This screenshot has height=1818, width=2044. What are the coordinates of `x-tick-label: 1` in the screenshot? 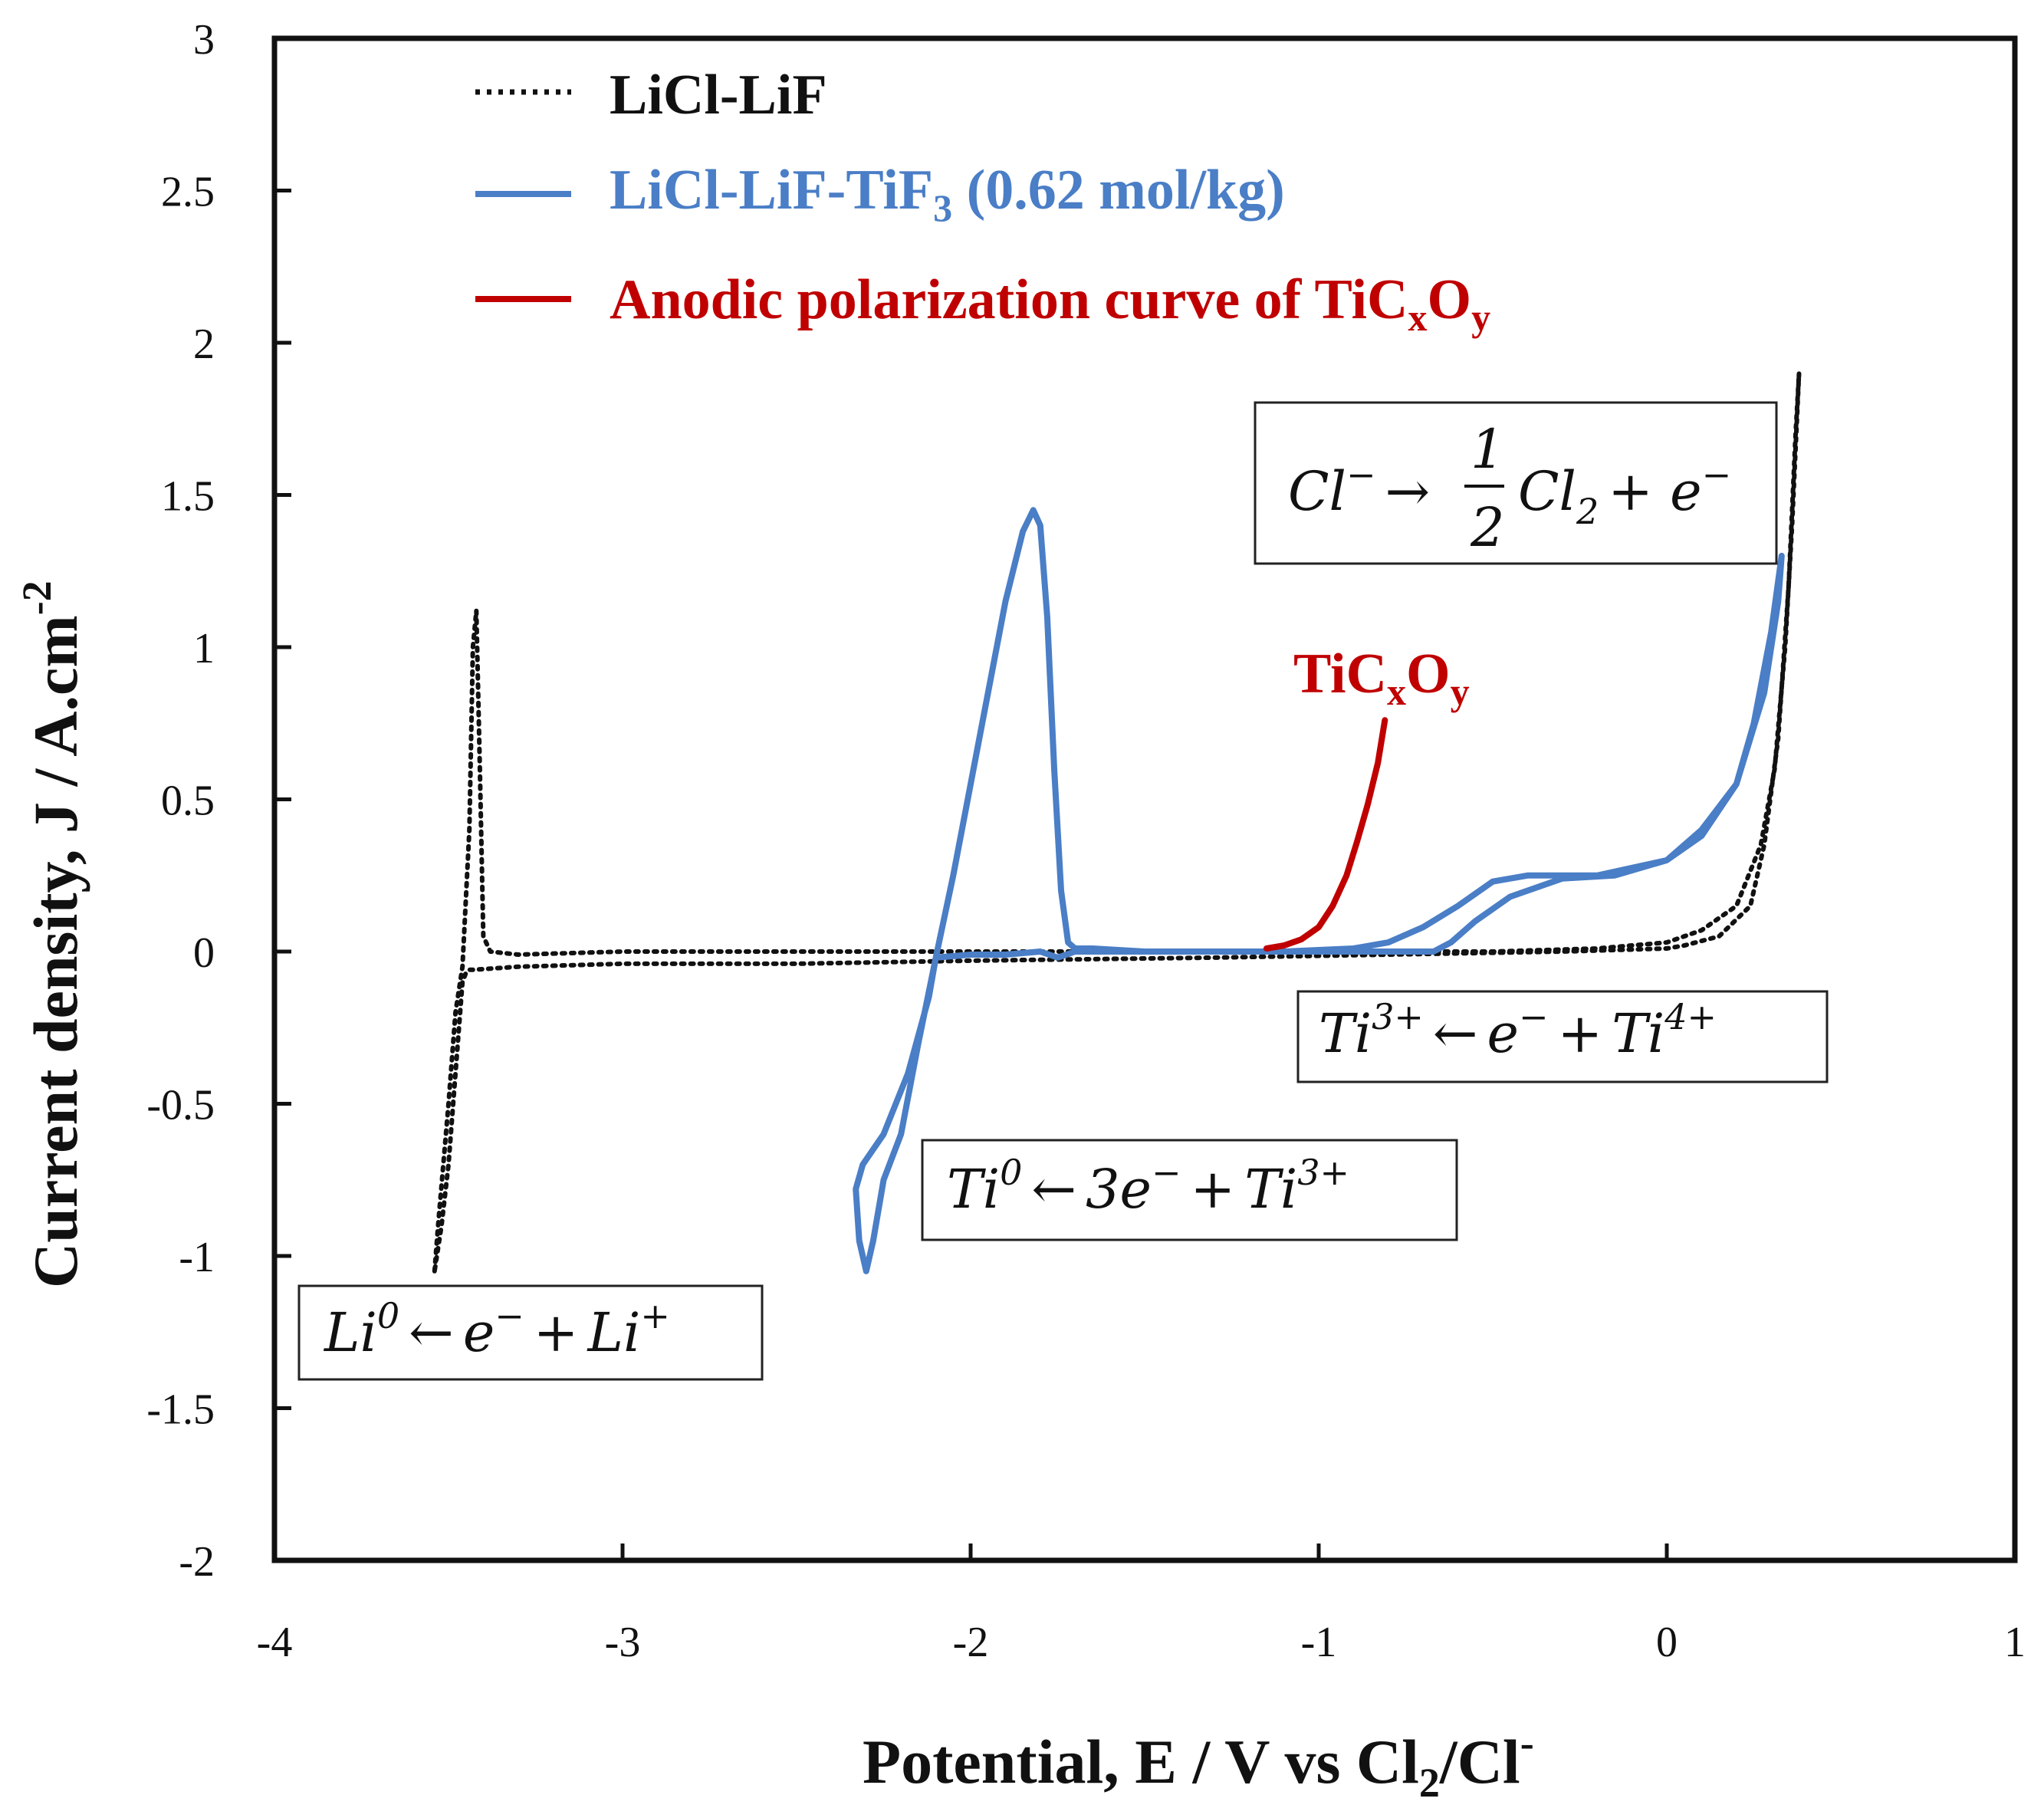 It's located at (2015, 1642).